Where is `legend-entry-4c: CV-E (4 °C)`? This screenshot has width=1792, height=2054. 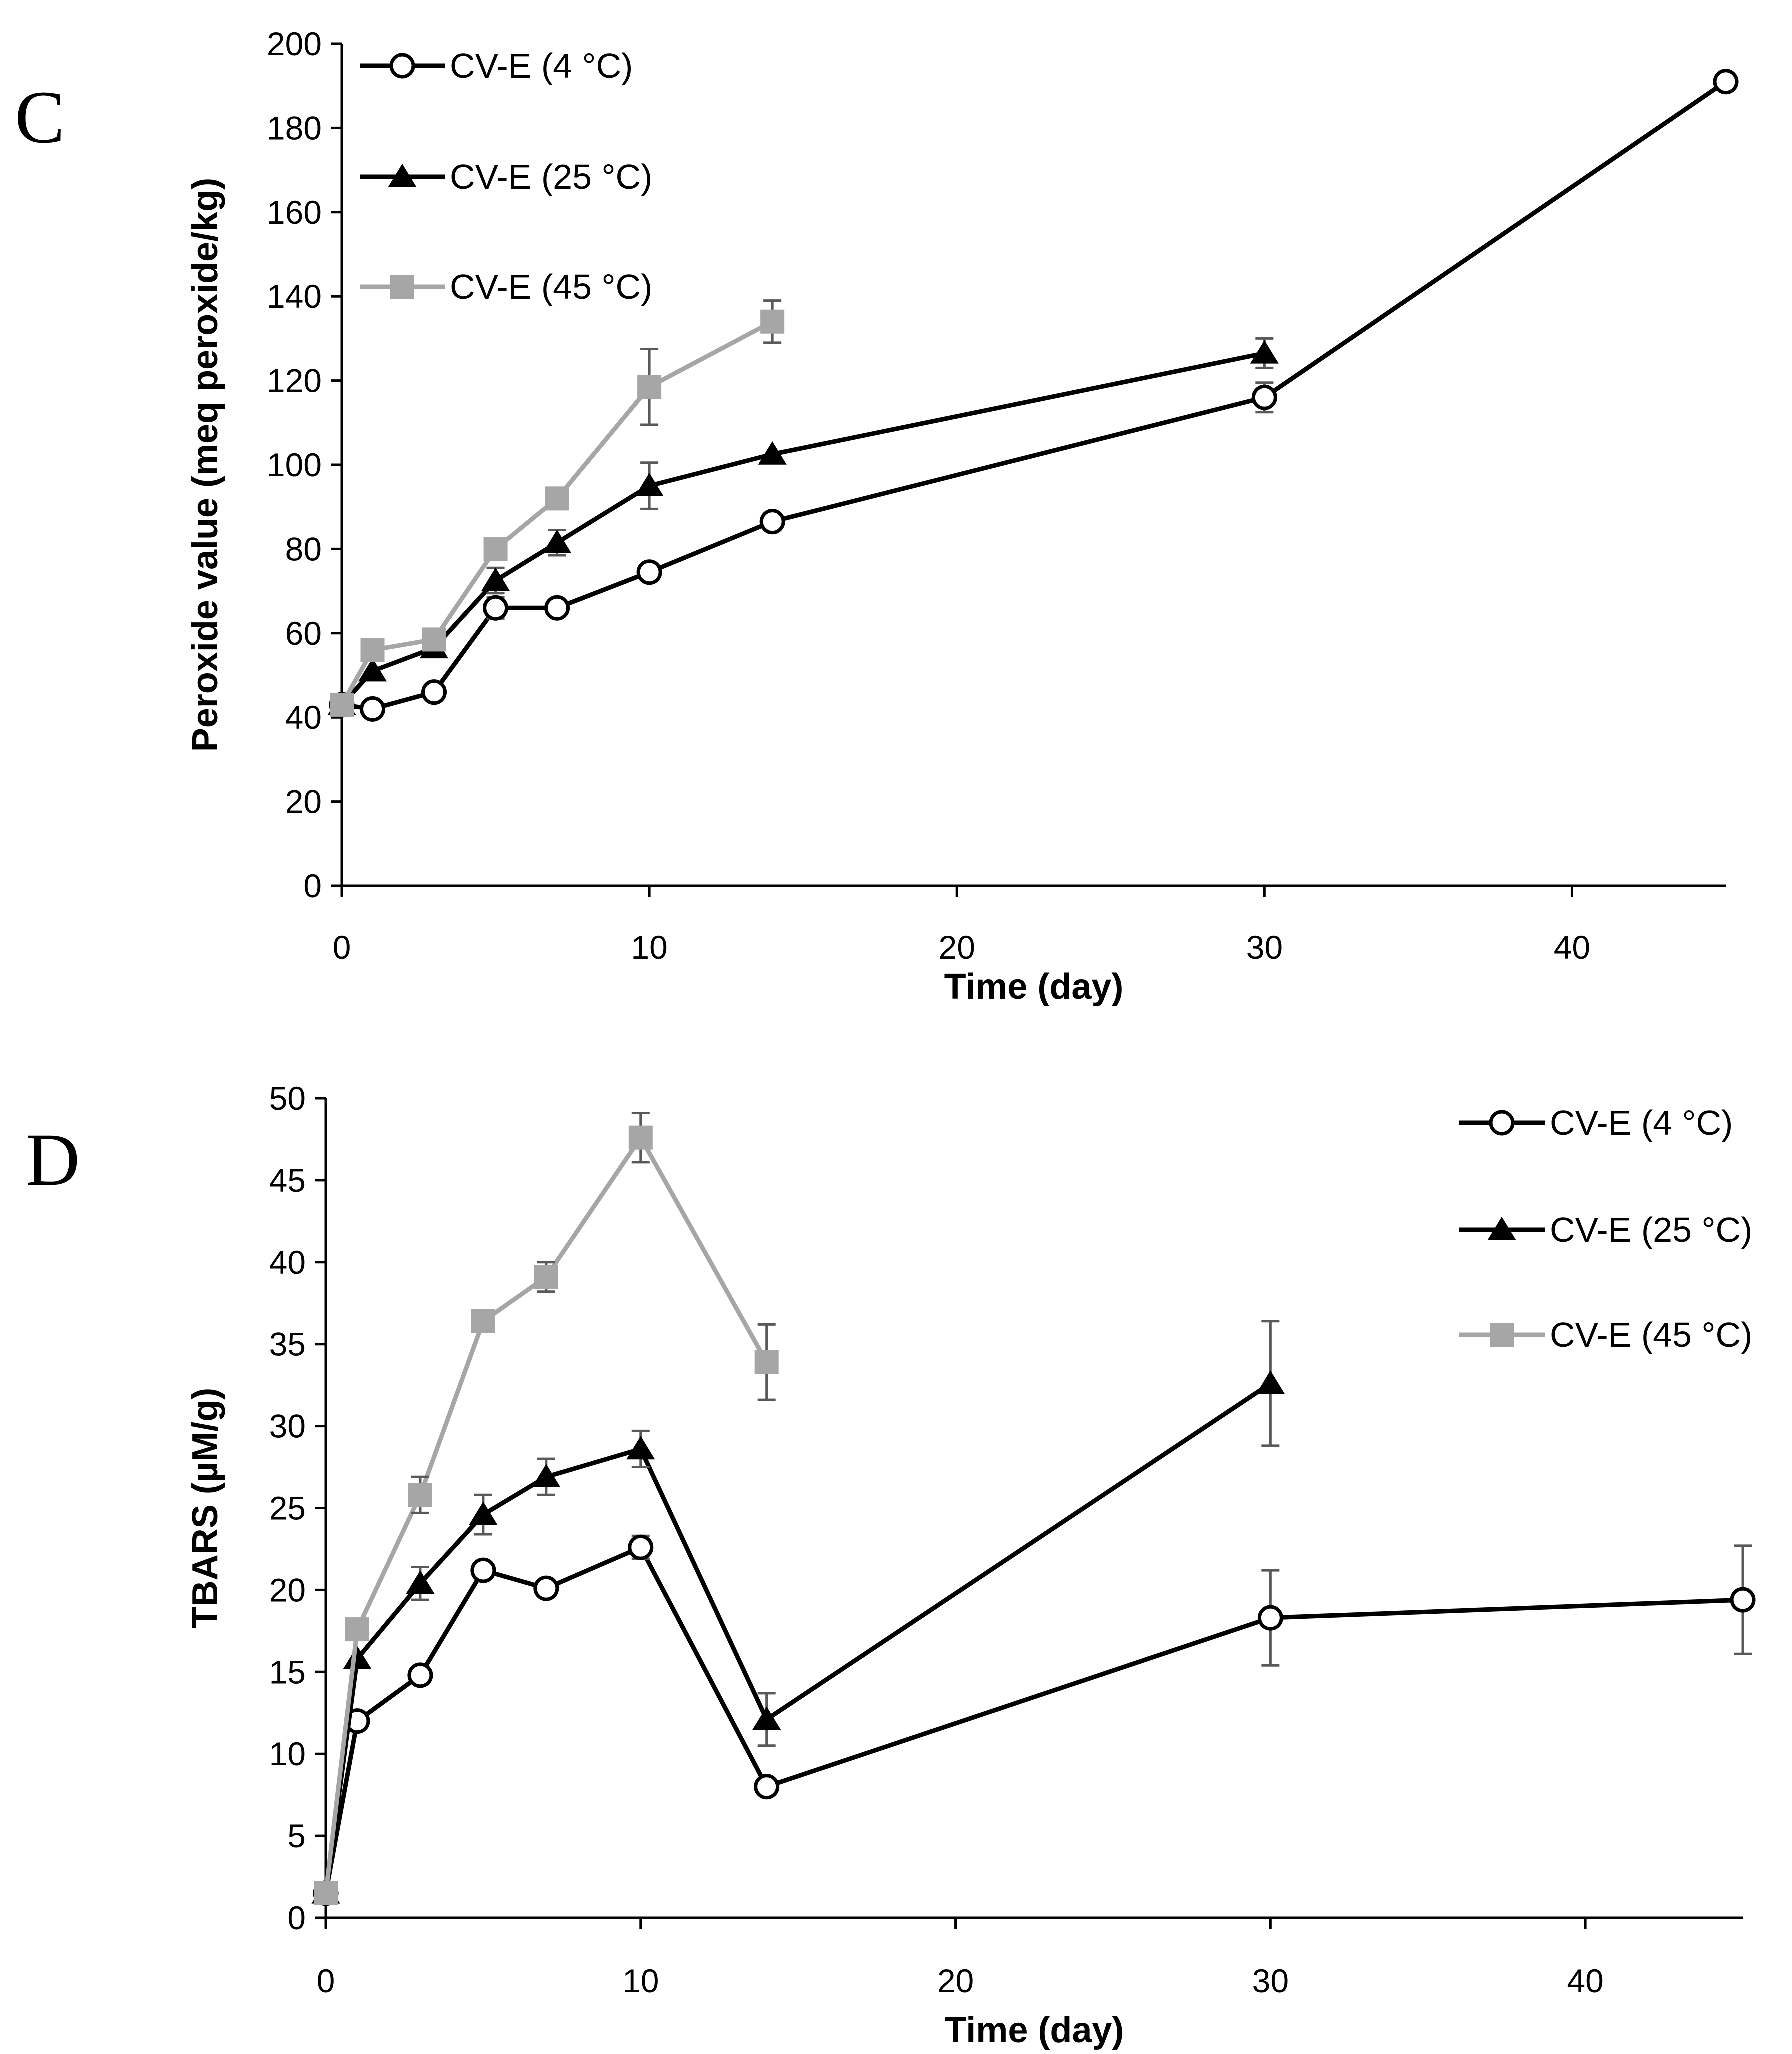
legend-entry-4c: CV-E (4 °C) is located at coordinates (1596, 1123).